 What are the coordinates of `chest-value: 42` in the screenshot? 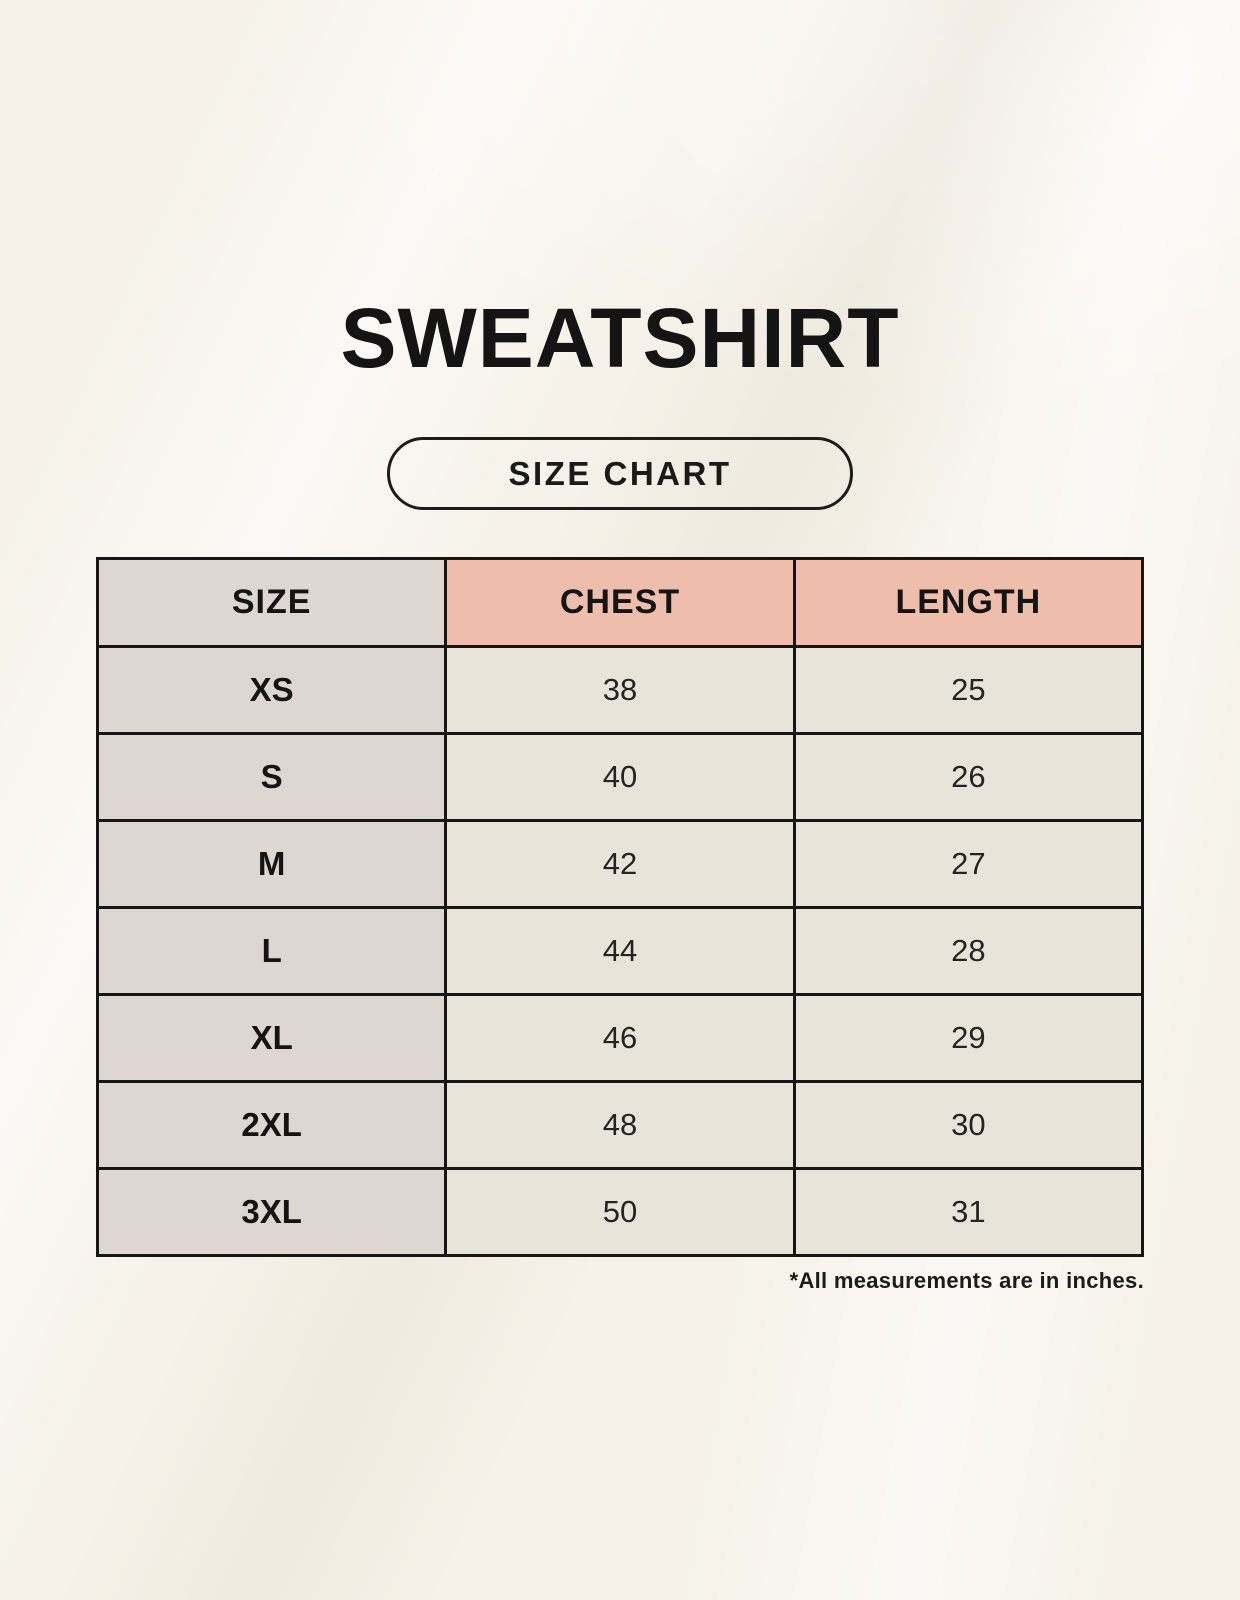 It's located at (620, 864).